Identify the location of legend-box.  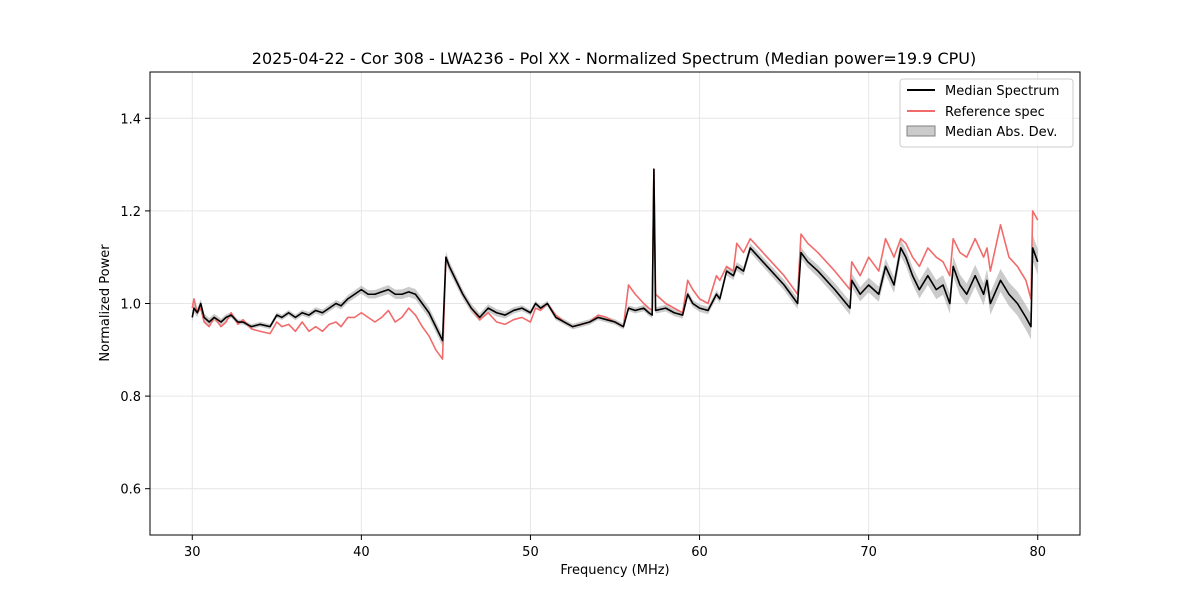
(986, 113).